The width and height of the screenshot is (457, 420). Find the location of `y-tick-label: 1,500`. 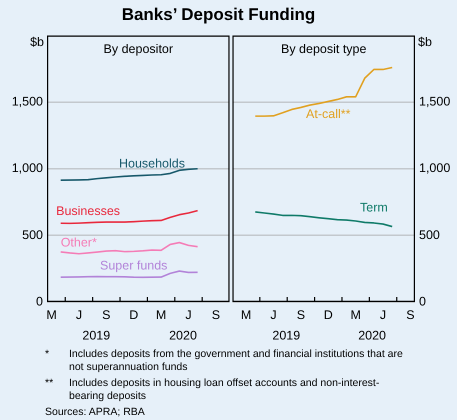

y-tick-label: 1,500 is located at coordinates (28, 101).